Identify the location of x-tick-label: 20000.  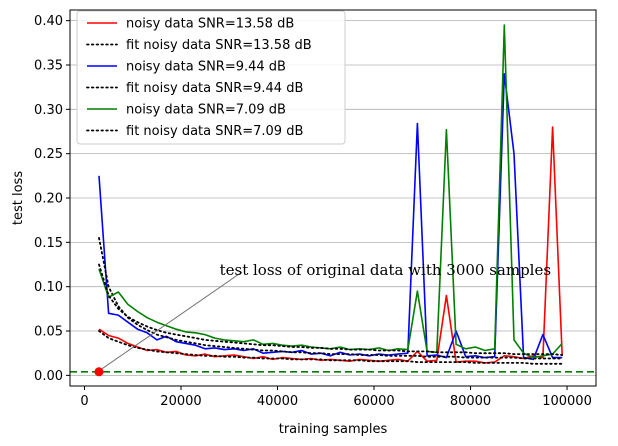
(180, 401).